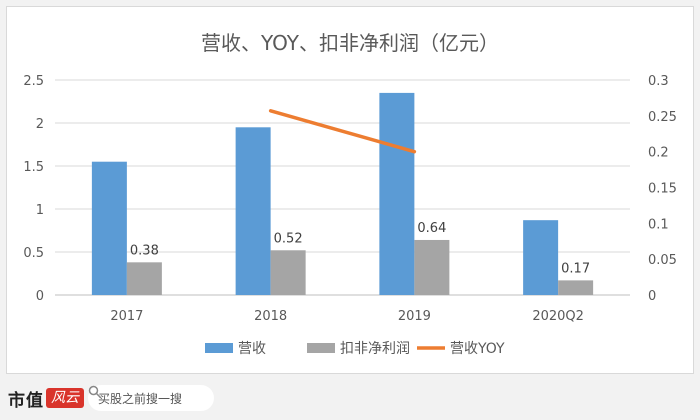  I want to click on bar-data-label: 0.52, so click(288, 238).